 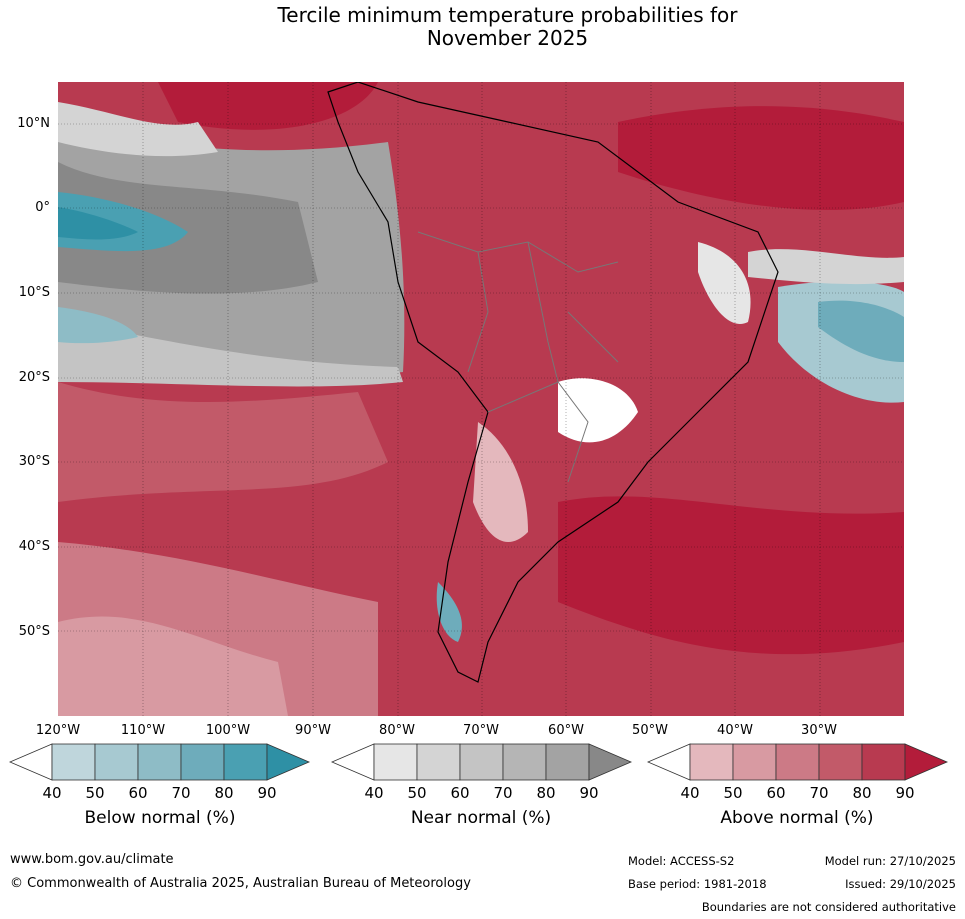 What do you see at coordinates (224, 793) in the screenshot?
I see `below-tick-80: 80` at bounding box center [224, 793].